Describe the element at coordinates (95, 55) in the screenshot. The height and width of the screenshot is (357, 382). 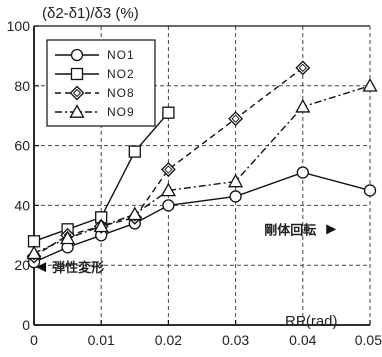
I see `legend-entry: NO1` at that location.